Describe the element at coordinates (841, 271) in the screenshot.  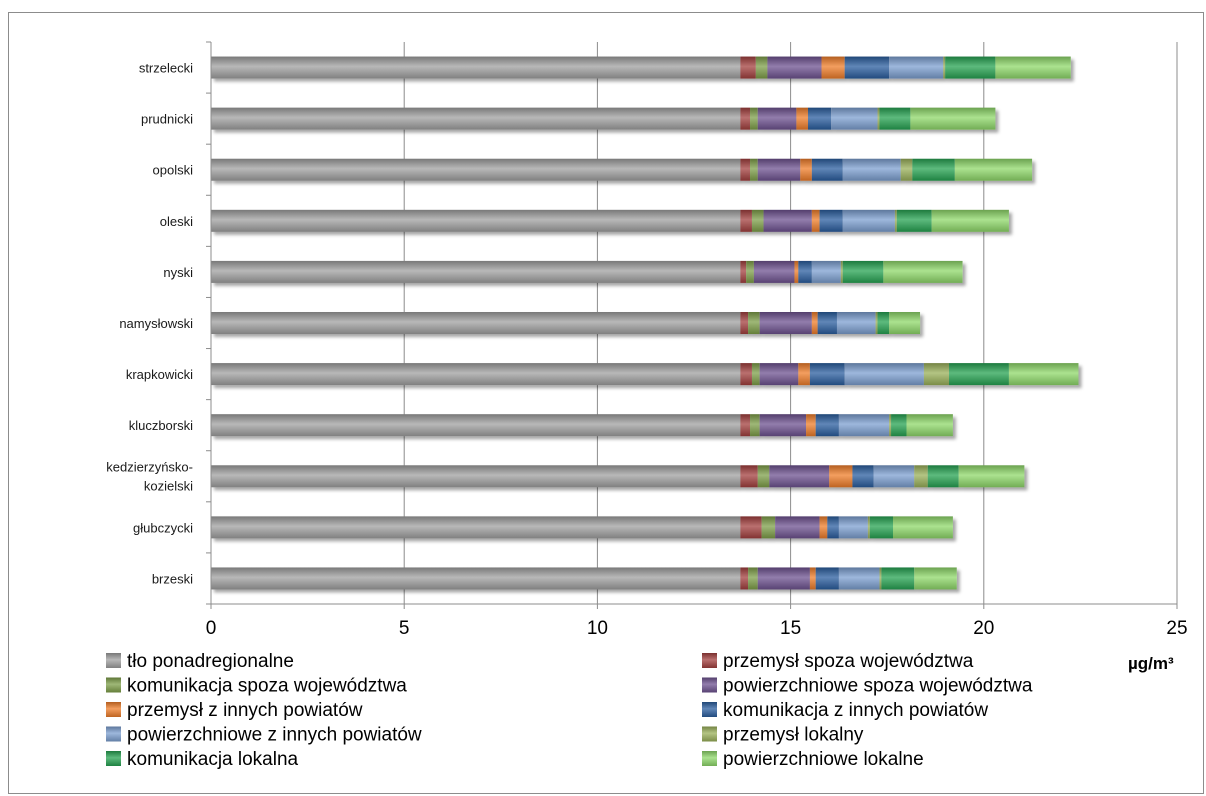
I see `bar-nyski-przemysl-lokalny` at that location.